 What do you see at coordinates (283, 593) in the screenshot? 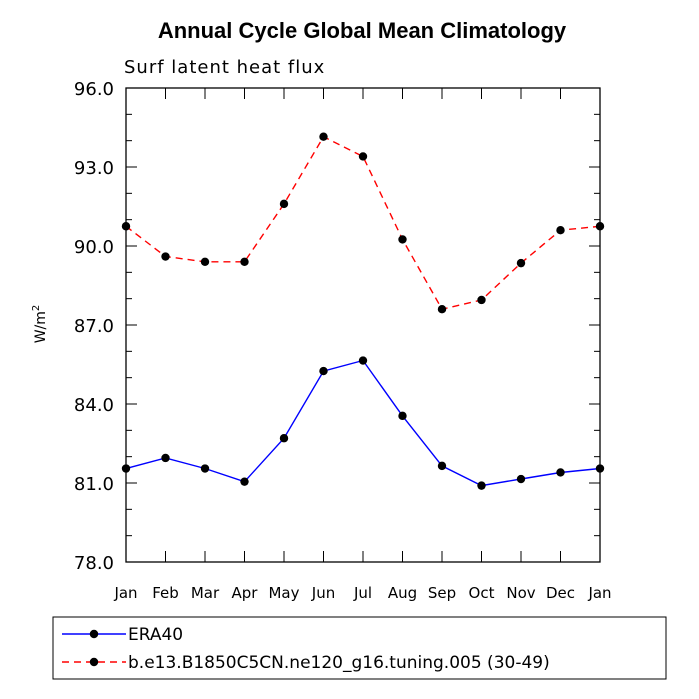
I see `x-tick-label: May` at bounding box center [283, 593].